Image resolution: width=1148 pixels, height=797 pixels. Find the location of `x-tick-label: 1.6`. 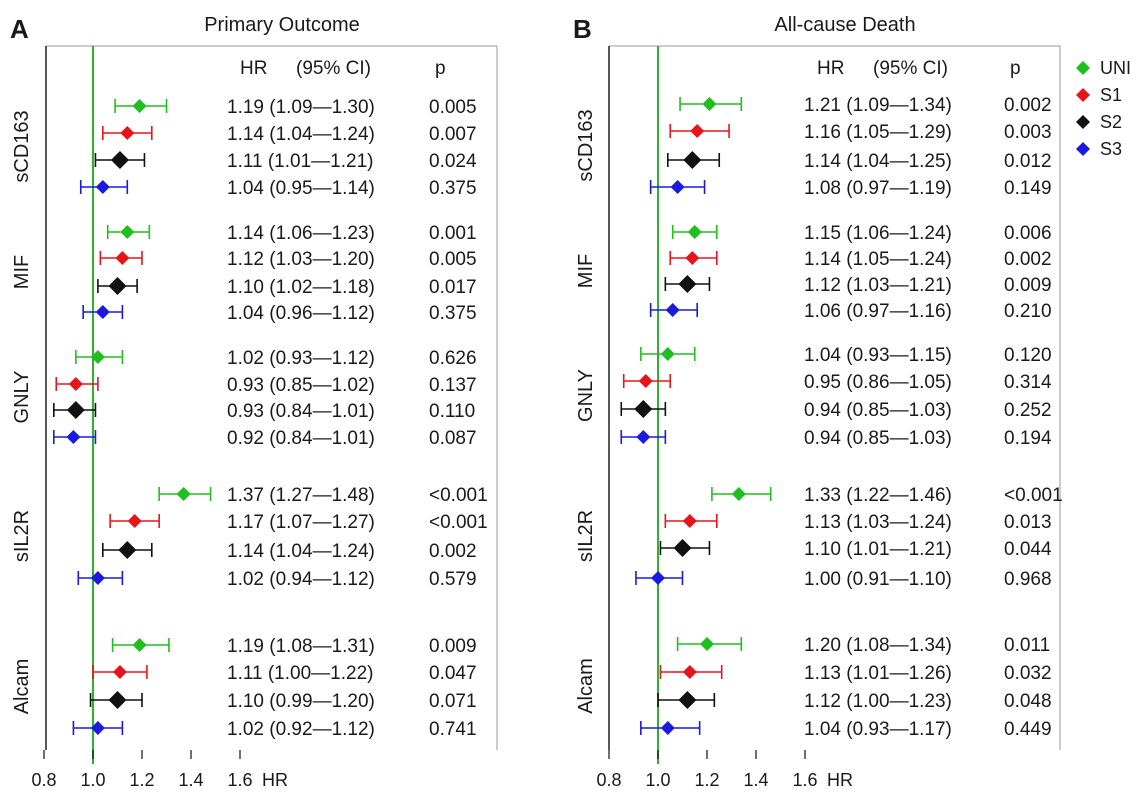

x-tick-label: 1.6 is located at coordinates (804, 780).